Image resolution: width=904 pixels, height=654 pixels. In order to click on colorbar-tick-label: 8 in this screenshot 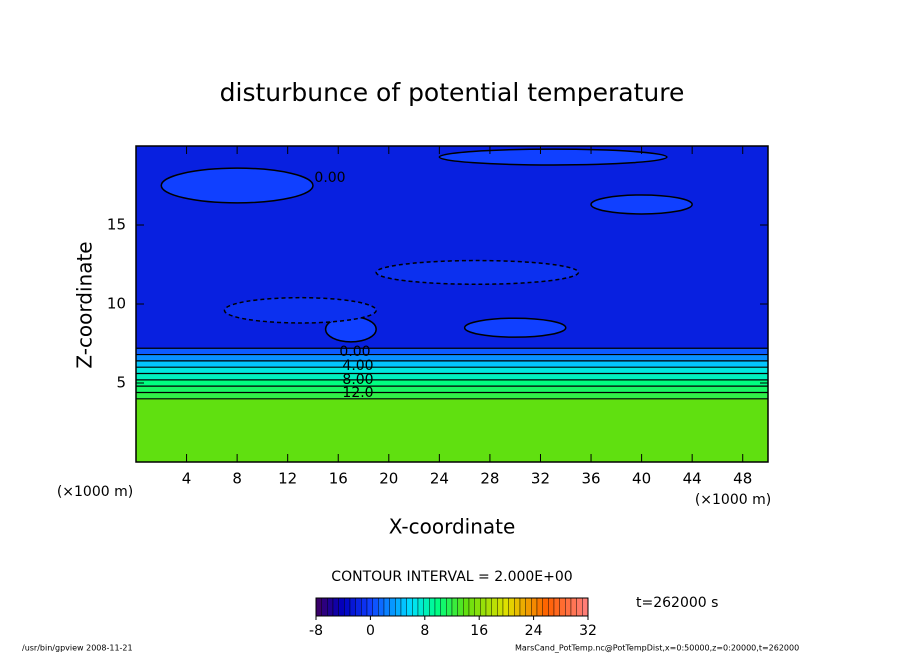, I will do `click(424, 631)`.